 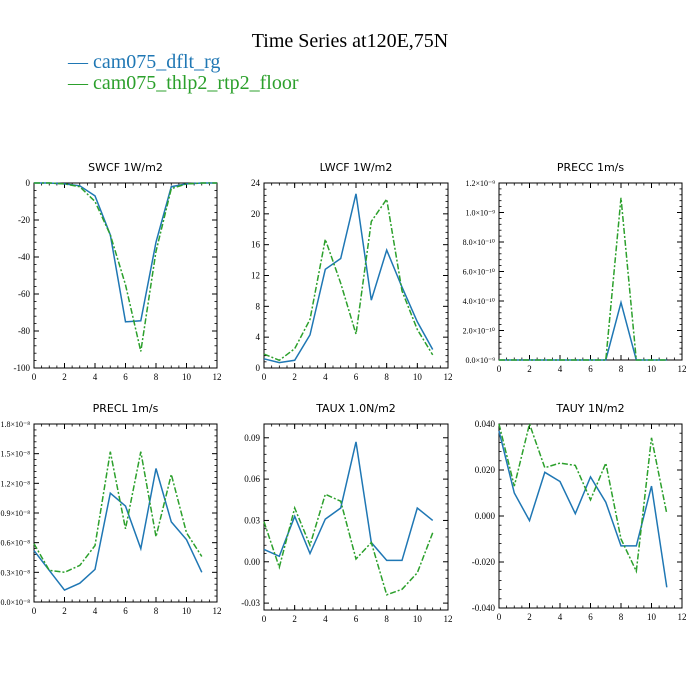 I want to click on y-tick-label: 4.0×10⁻¹⁰, so click(x=479, y=301).